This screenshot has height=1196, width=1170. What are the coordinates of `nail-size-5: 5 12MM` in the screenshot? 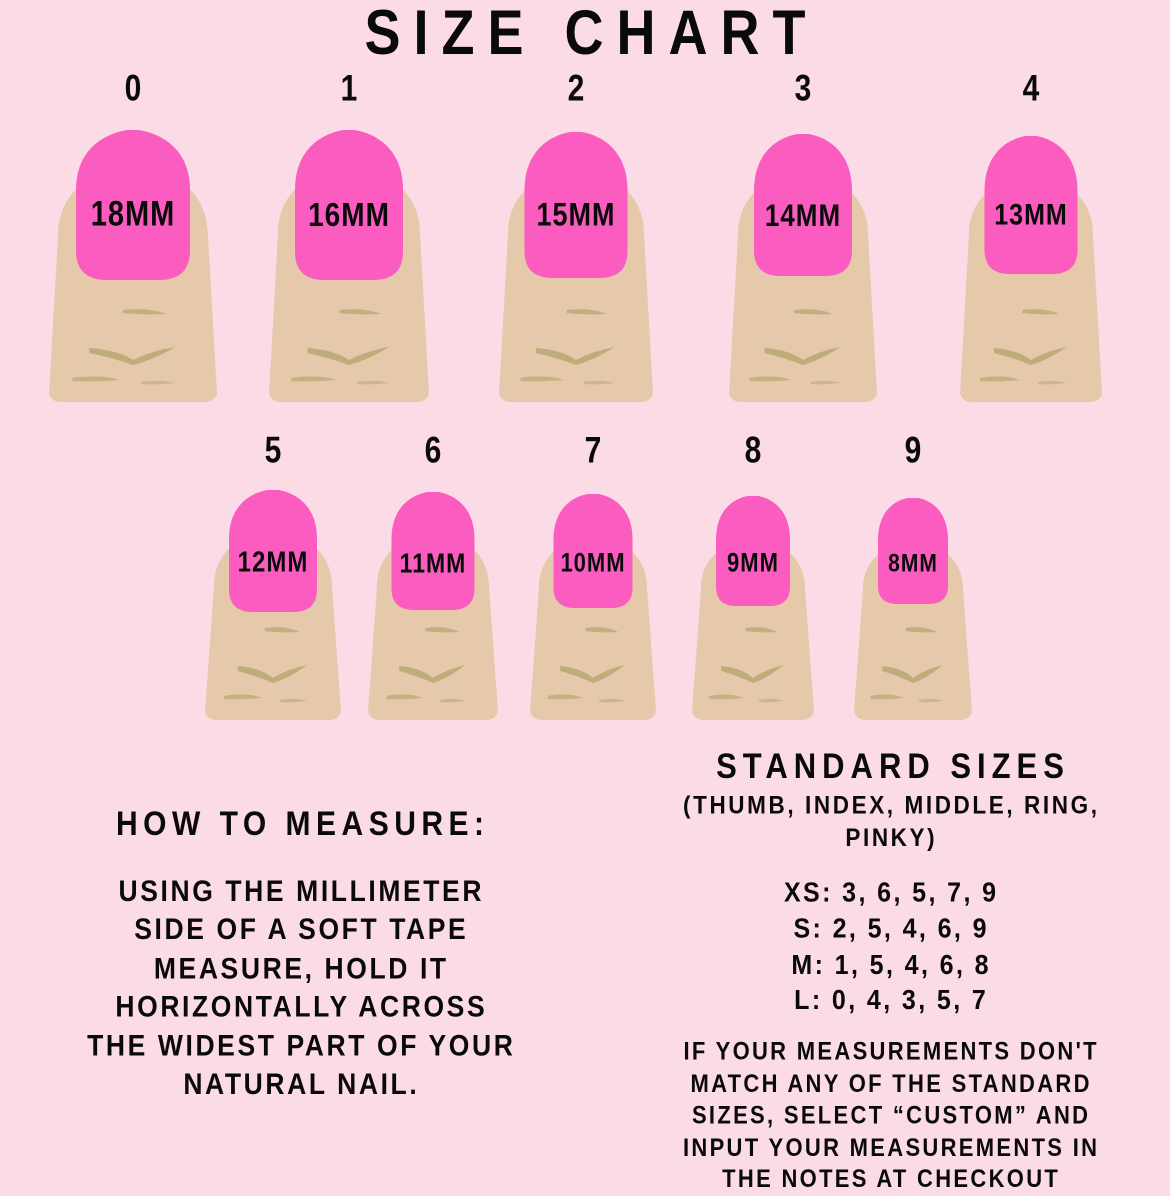 It's located at (273, 578).